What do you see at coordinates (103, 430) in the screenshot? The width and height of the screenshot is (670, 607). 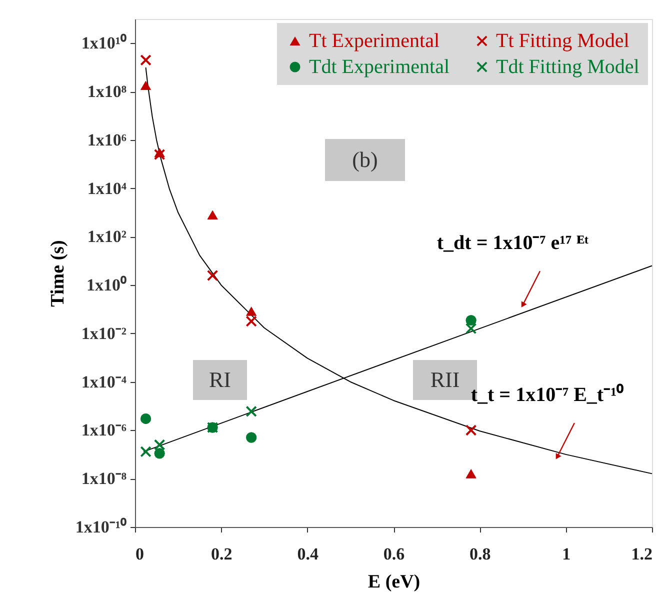 I see `y-tick-label: 1x10⁻⁶` at bounding box center [103, 430].